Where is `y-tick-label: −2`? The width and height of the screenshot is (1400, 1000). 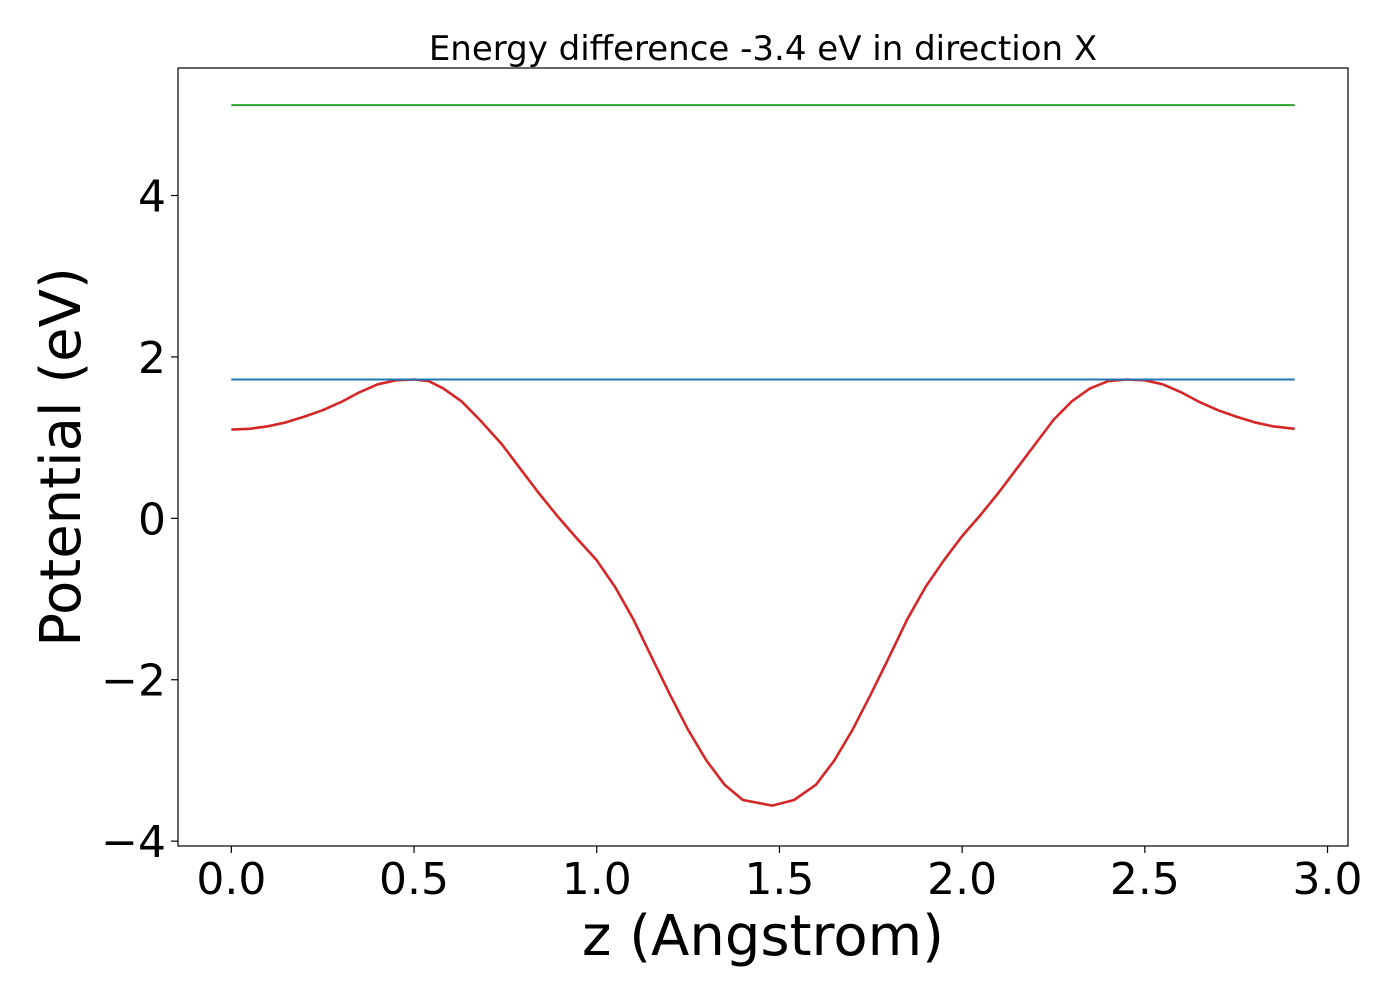 y-tick-label: −2 is located at coordinates (133, 681).